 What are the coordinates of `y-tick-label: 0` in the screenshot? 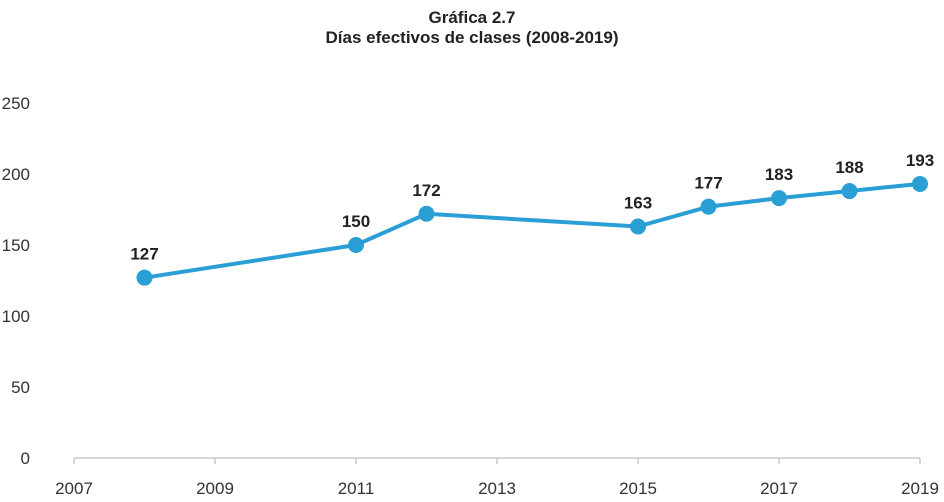 It's located at (25, 458).